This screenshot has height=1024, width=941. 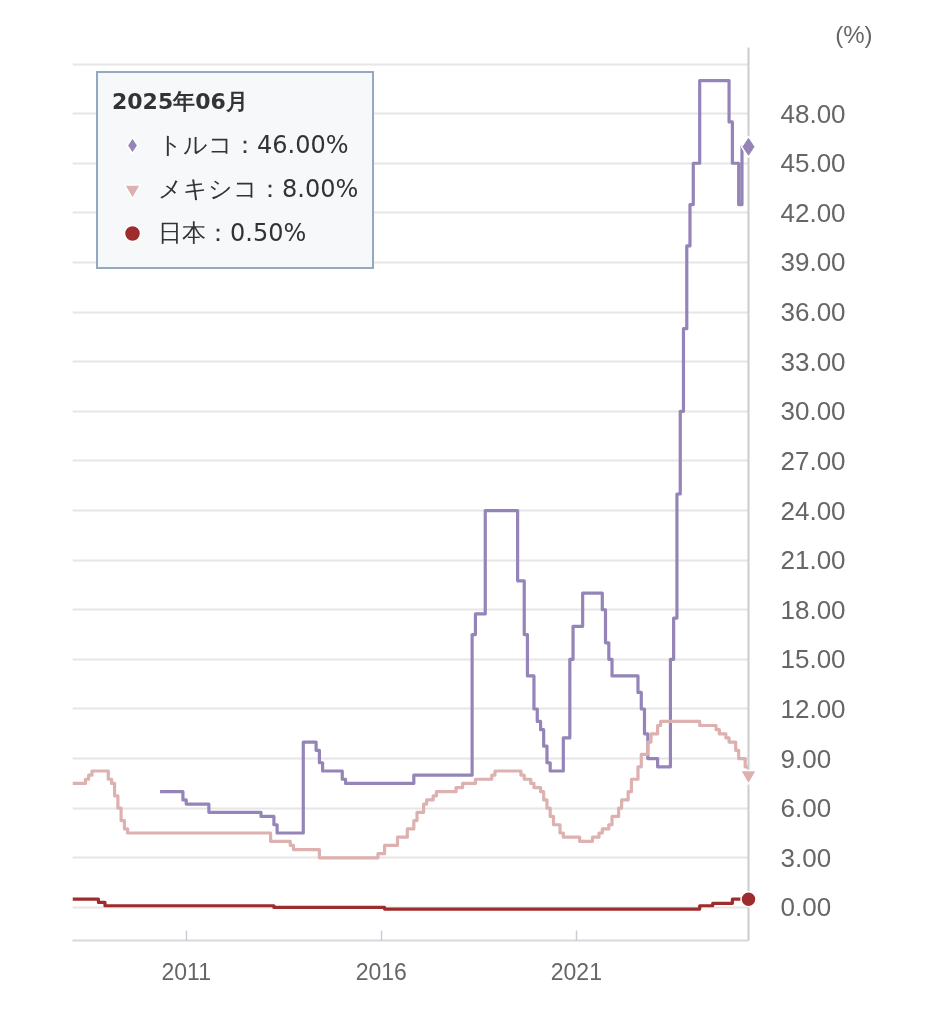 I want to click on y-tick-label: 27.00, so click(x=813, y=460).